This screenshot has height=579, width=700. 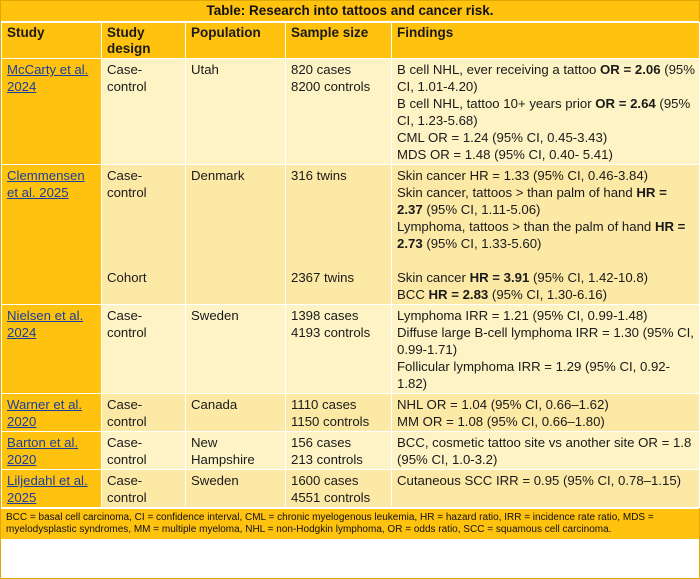 What do you see at coordinates (501, 421) in the screenshot?
I see `finding-text: MM OR = 1.08 (95% CI, 0.66–1.80)` at bounding box center [501, 421].